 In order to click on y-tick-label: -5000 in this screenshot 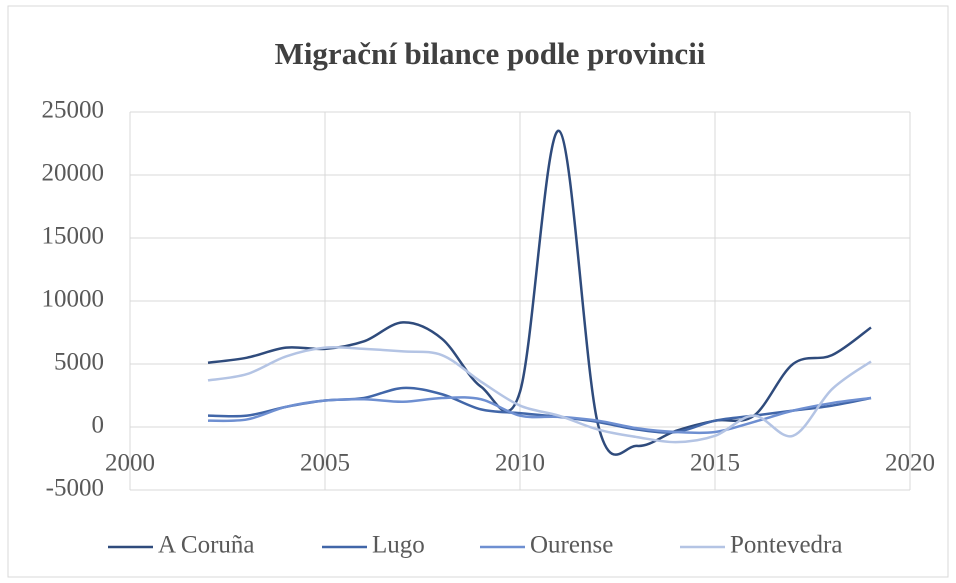, I will do `click(75, 488)`.